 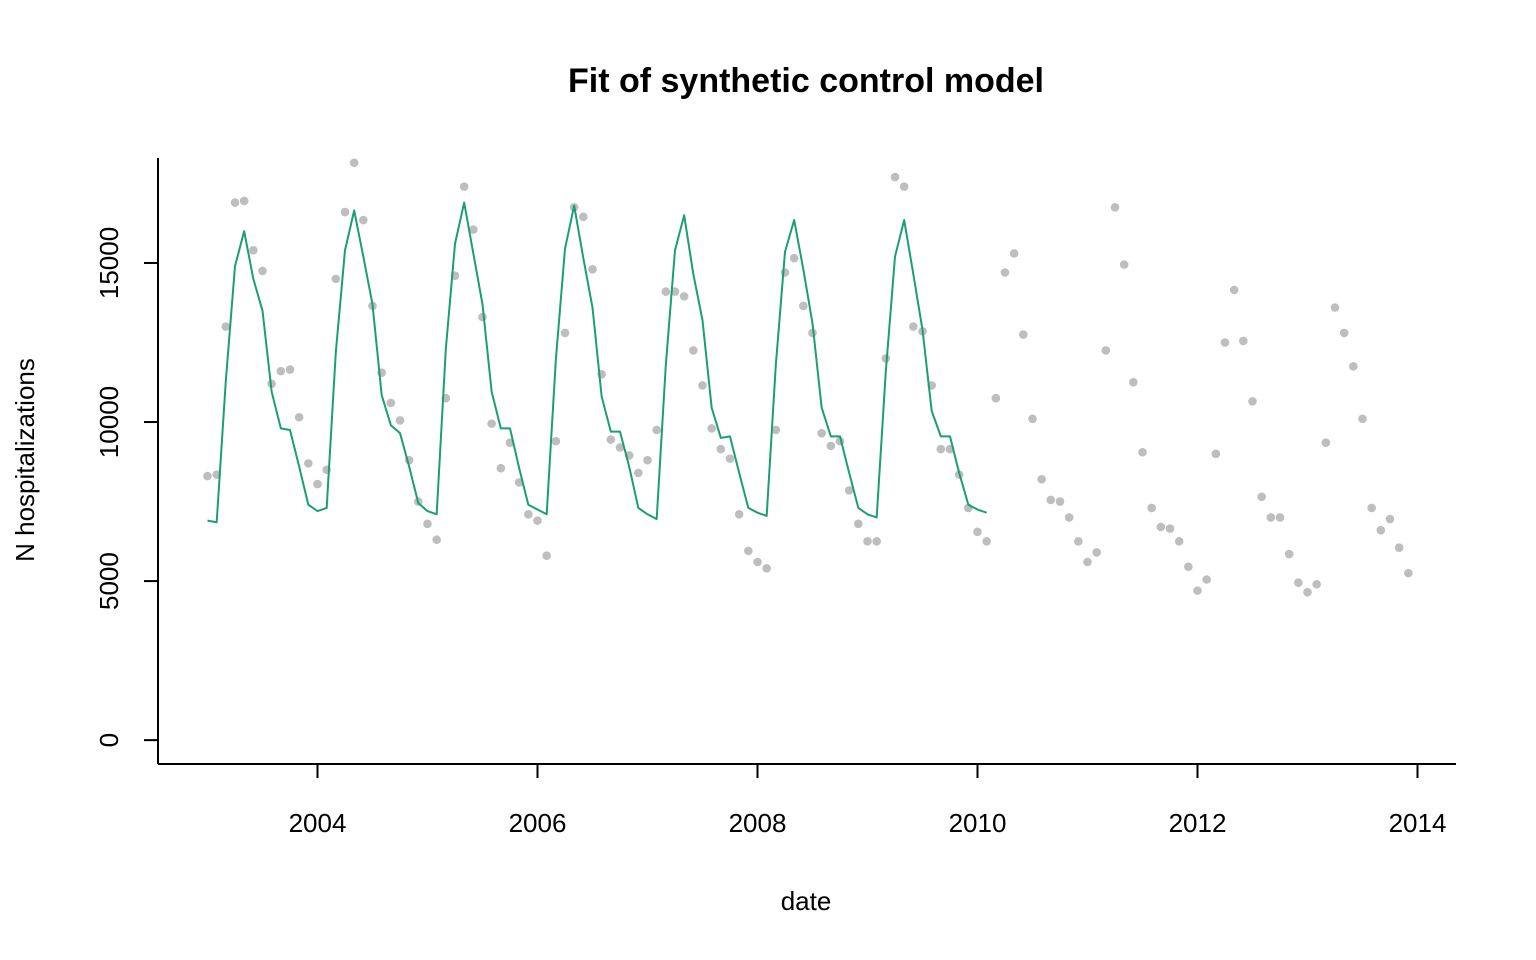 I want to click on x-tick-label: 2012, so click(x=1198, y=823).